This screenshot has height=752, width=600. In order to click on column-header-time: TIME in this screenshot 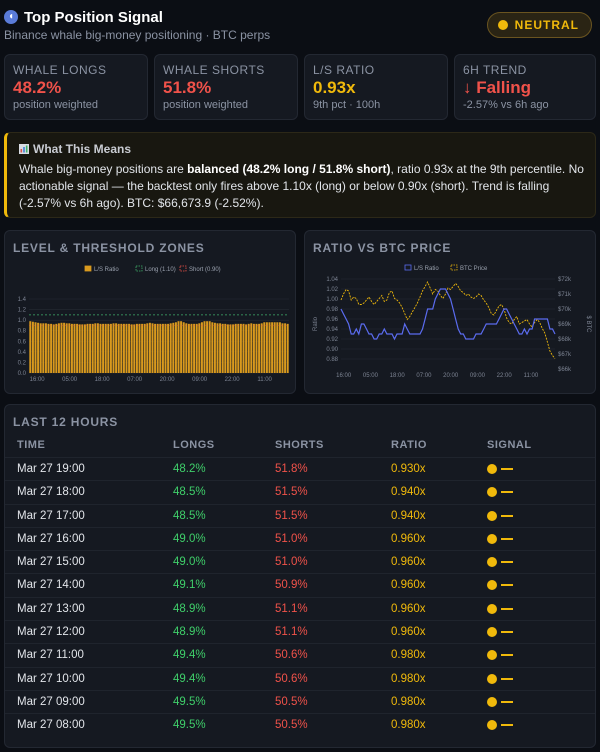, I will do `click(31, 445)`.